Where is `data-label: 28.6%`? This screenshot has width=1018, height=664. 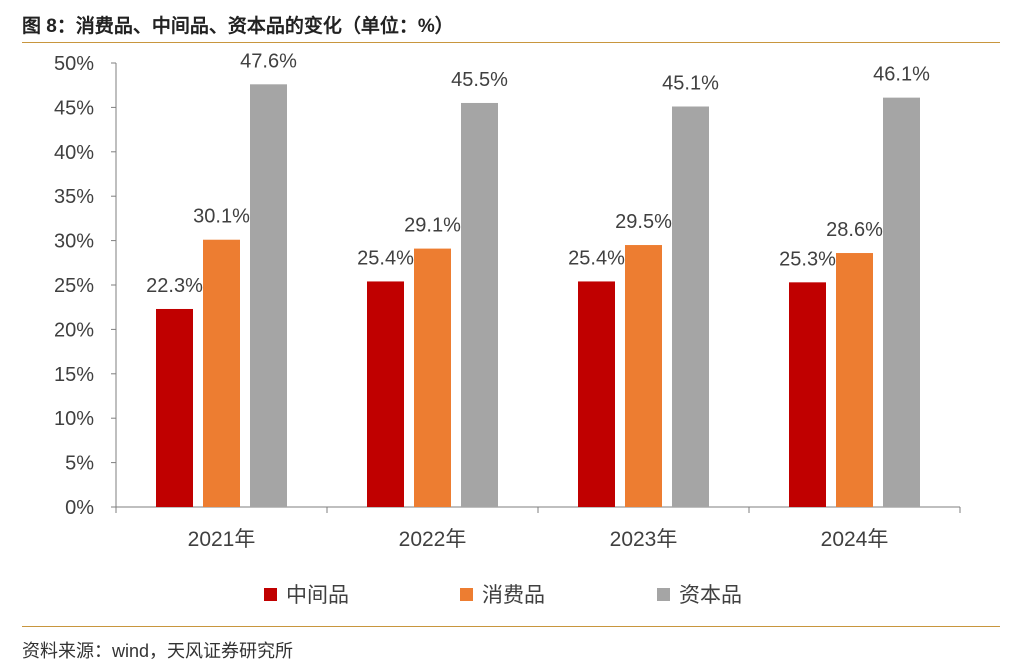
data-label: 28.6% is located at coordinates (854, 230).